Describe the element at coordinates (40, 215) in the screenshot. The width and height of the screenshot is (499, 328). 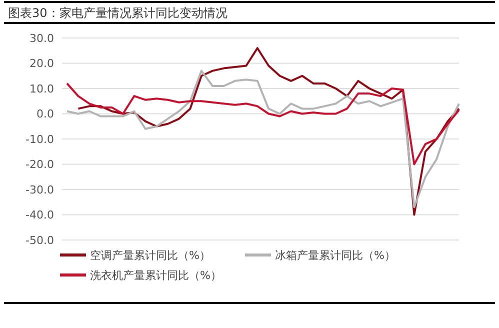
I see `y-tick-label: -40.0` at that location.